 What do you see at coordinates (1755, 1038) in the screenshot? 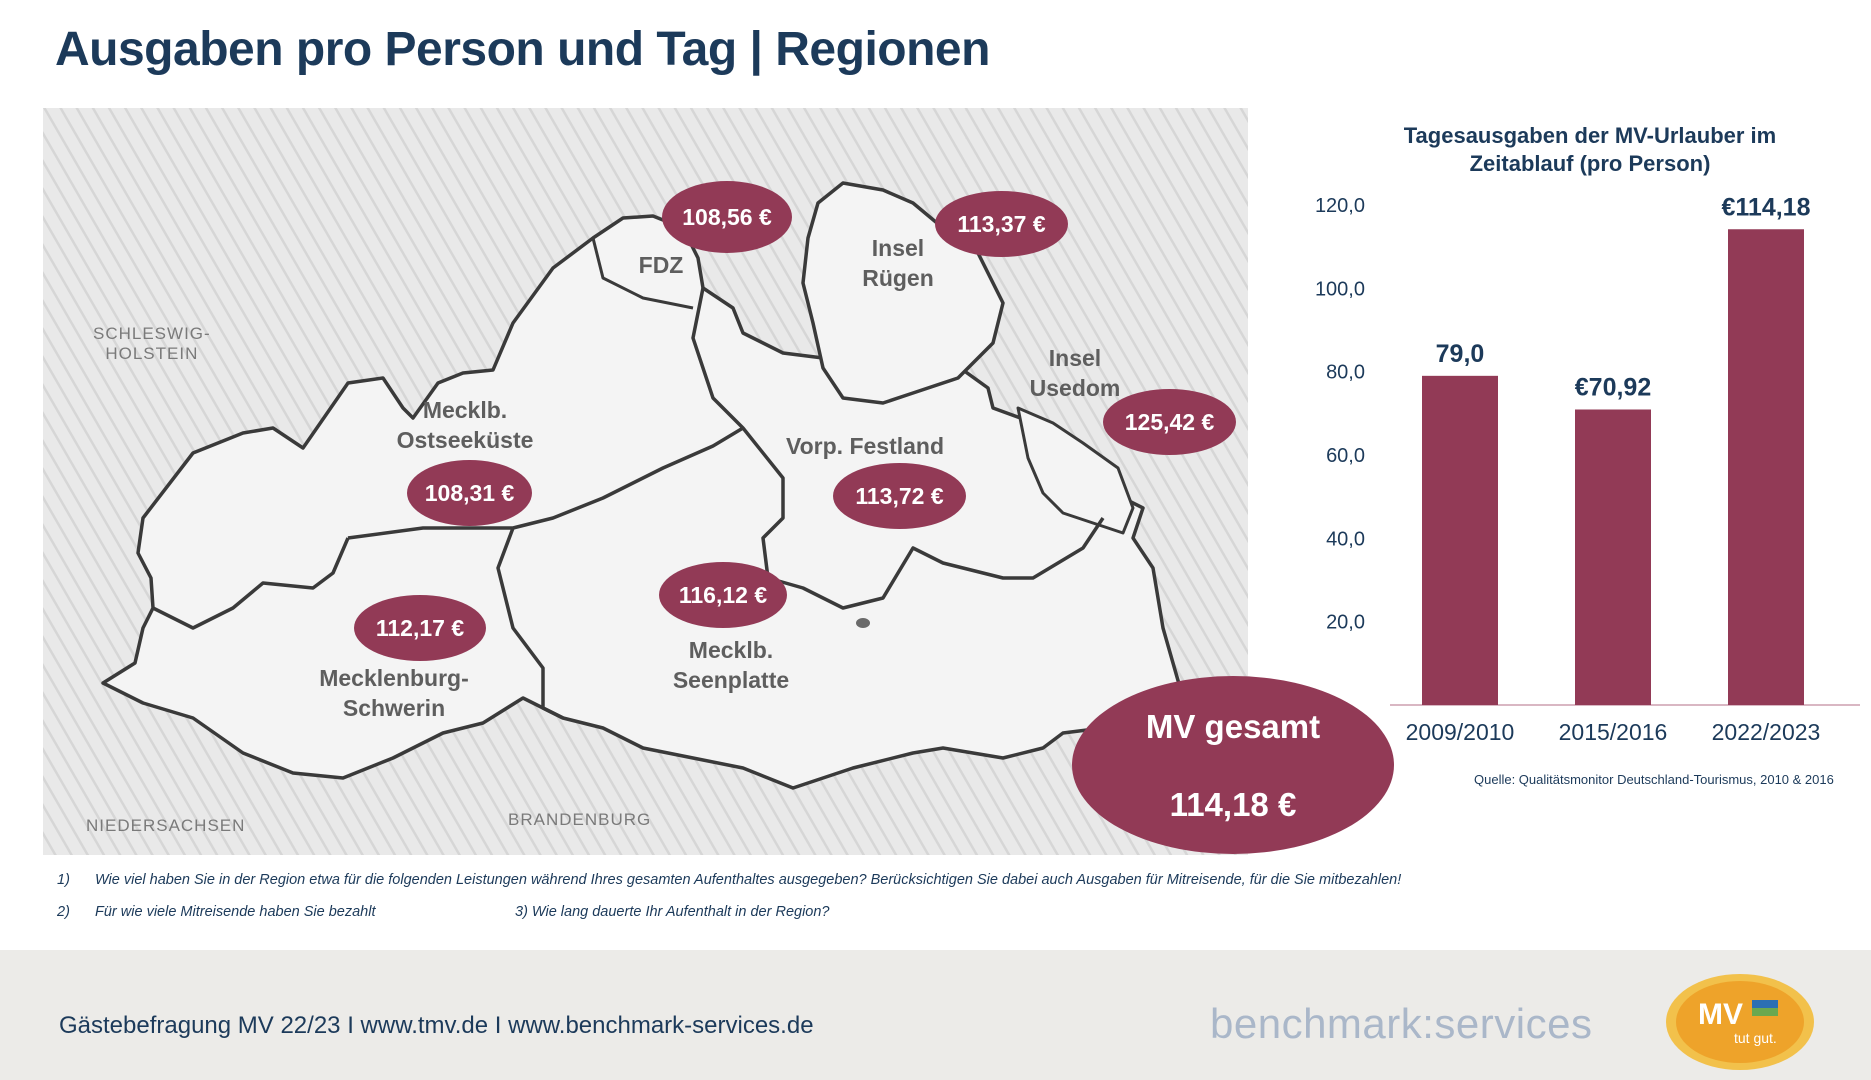
I see `logo-tagline: tut gut.` at bounding box center [1755, 1038].